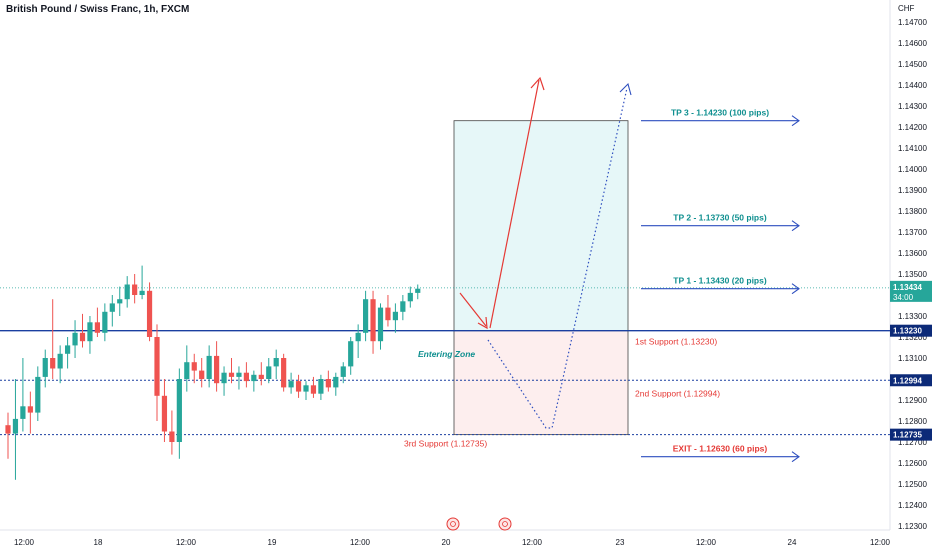 Image resolution: width=932 pixels, height=550 pixels. What do you see at coordinates (912, 169) in the screenshot?
I see `y-tick-label: 1.14000` at bounding box center [912, 169].